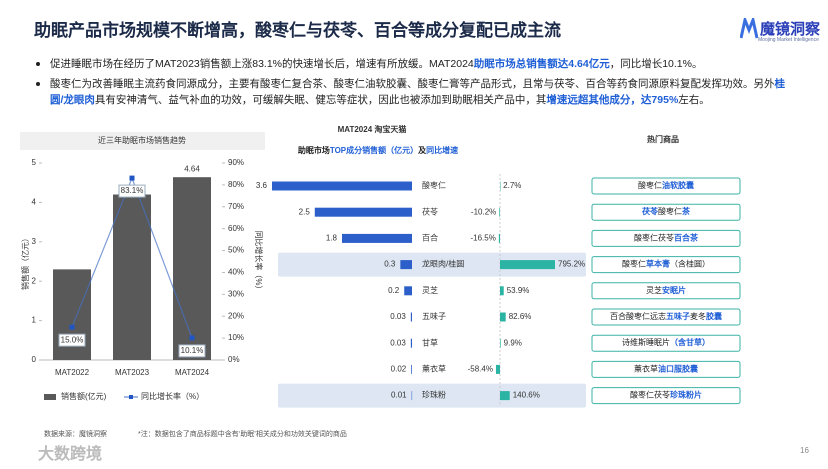 Image resolution: width=828 pixels, height=469 pixels. What do you see at coordinates (518, 290) in the screenshot?
I see `growth-label: 53.9%` at bounding box center [518, 290].